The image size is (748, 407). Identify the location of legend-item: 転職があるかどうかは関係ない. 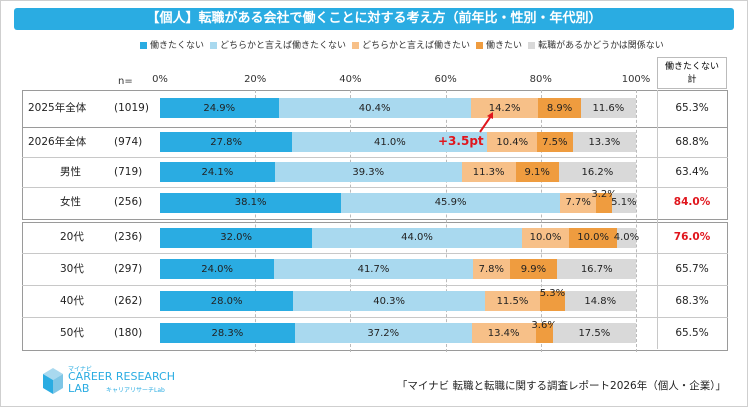
(596, 44).